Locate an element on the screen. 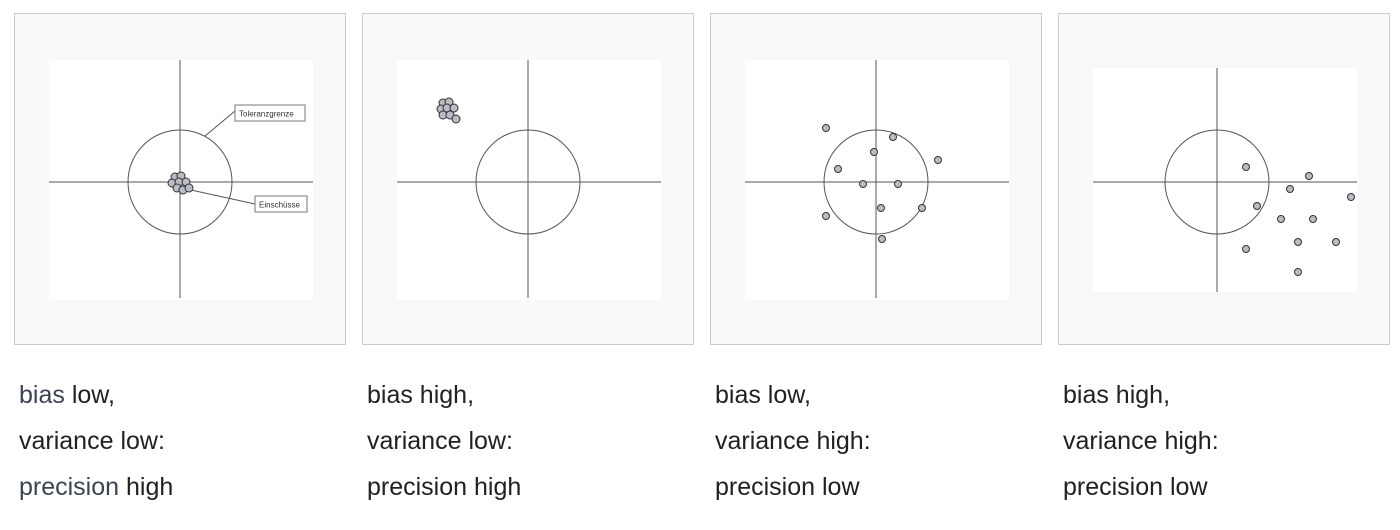  tolerance-leader-line is located at coordinates (220, 123).